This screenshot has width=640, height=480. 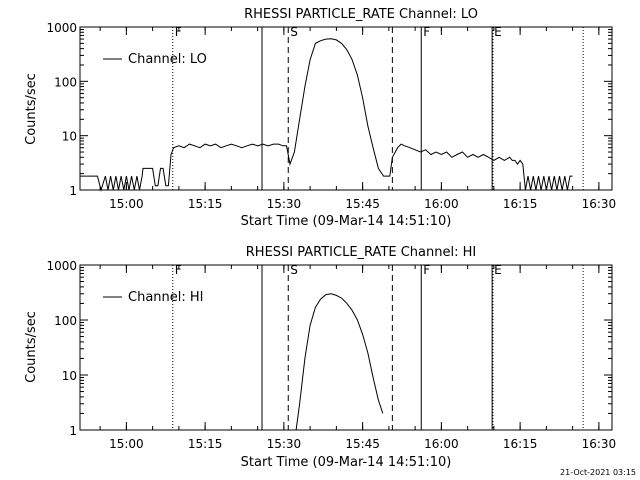 I want to click on panel-lo-annotation-label: S, so click(x=294, y=32).